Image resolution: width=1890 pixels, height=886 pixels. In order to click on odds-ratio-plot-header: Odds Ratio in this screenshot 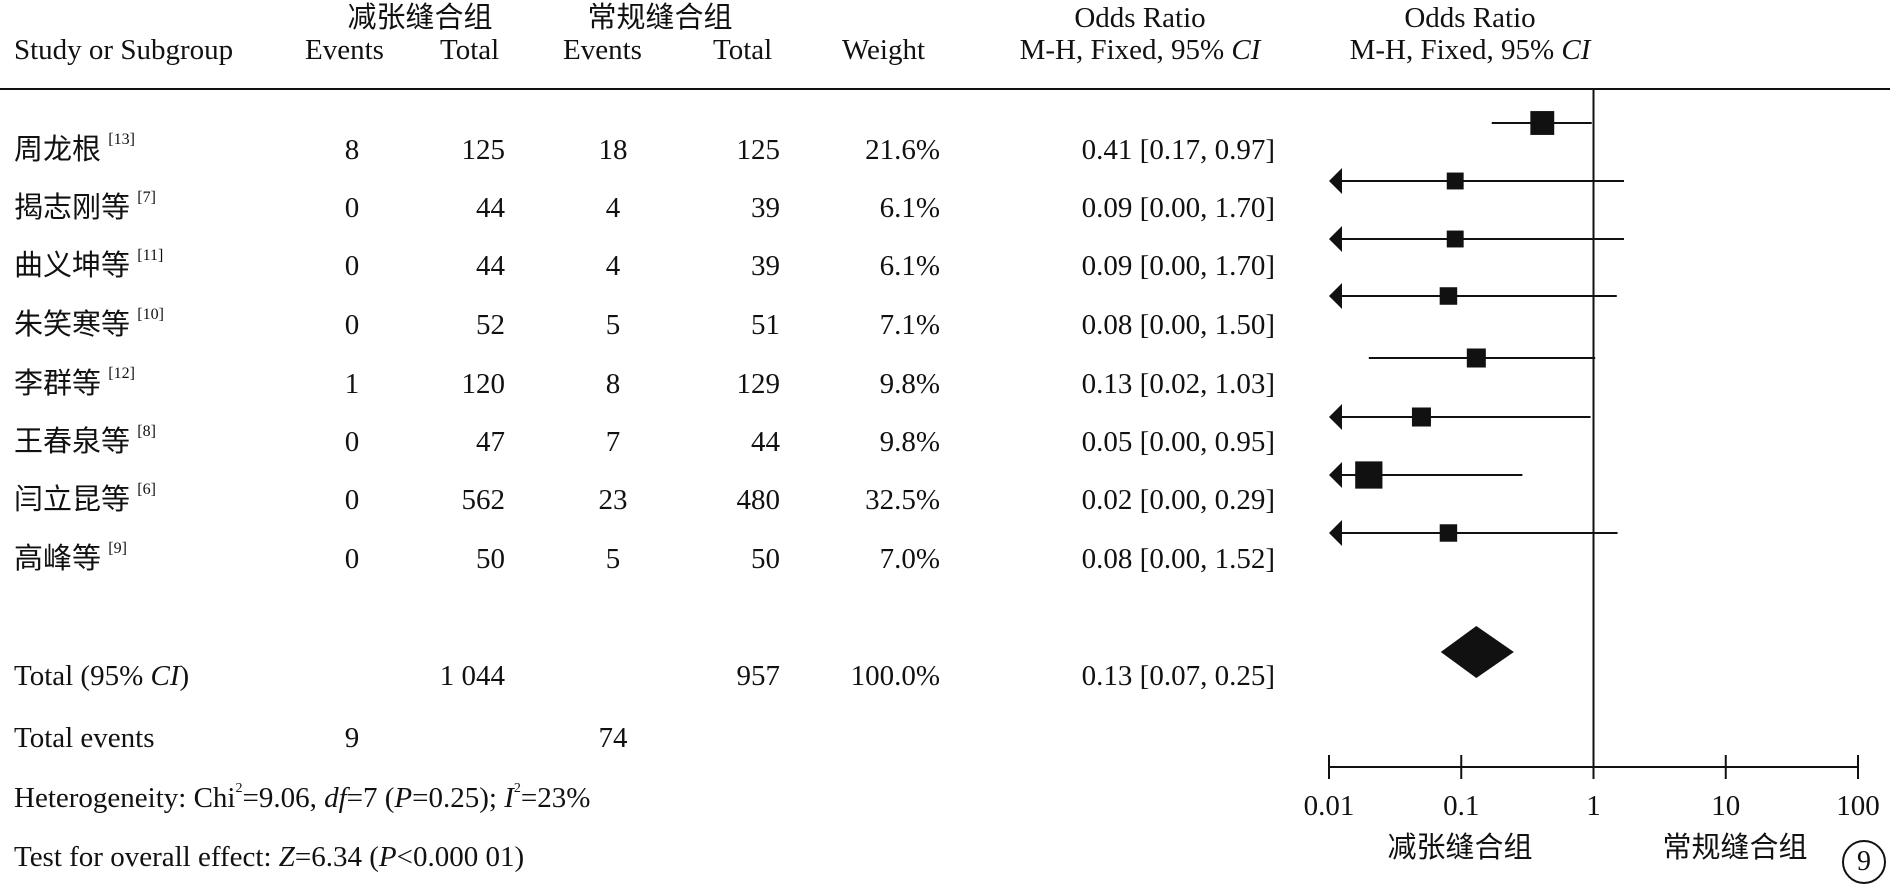, I will do `click(1470, 18)`.